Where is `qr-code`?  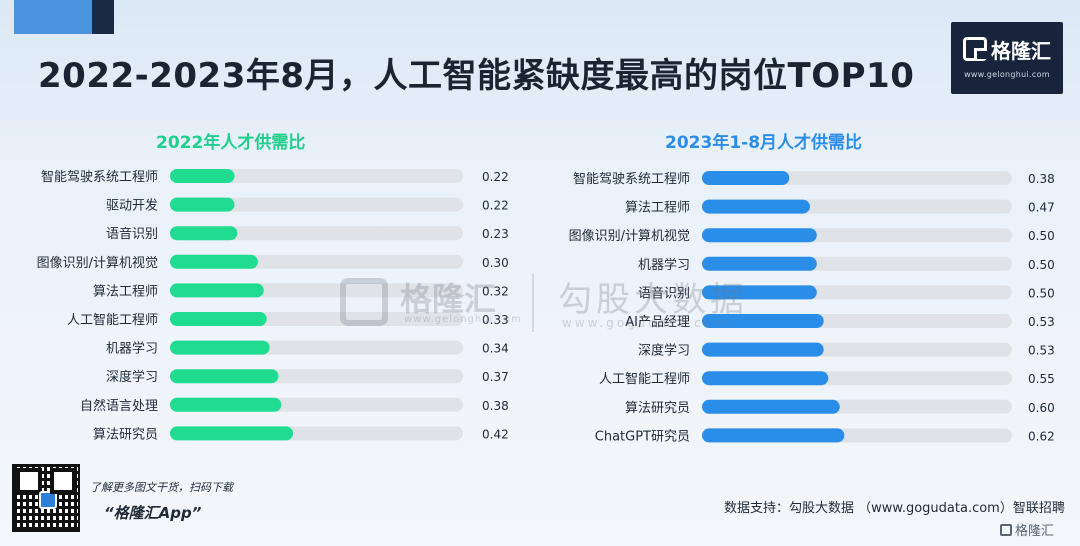
qr-code is located at coordinates (46, 498).